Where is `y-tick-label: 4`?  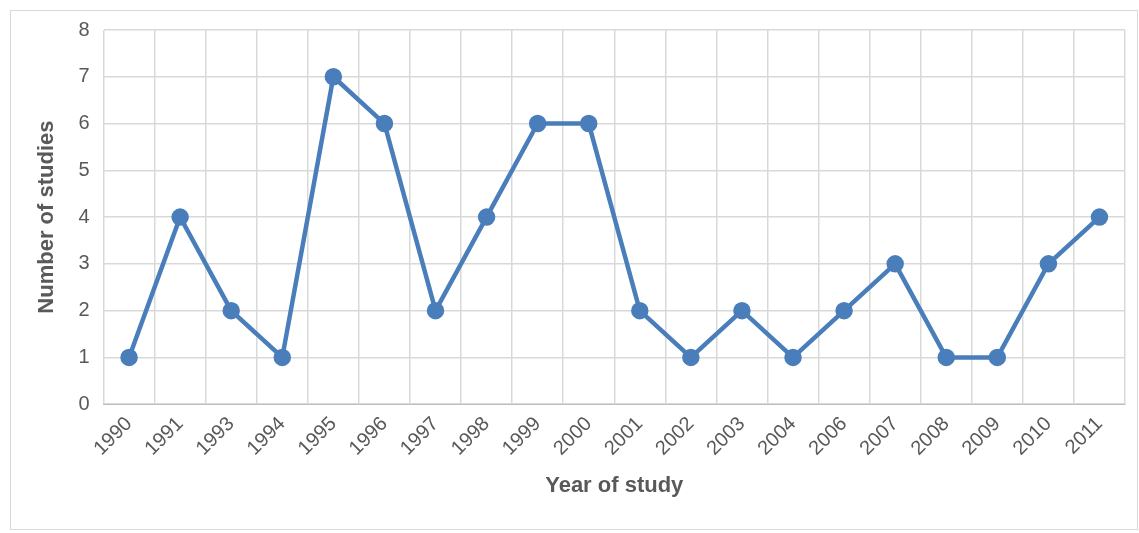
y-tick-label: 4 is located at coordinates (84, 215).